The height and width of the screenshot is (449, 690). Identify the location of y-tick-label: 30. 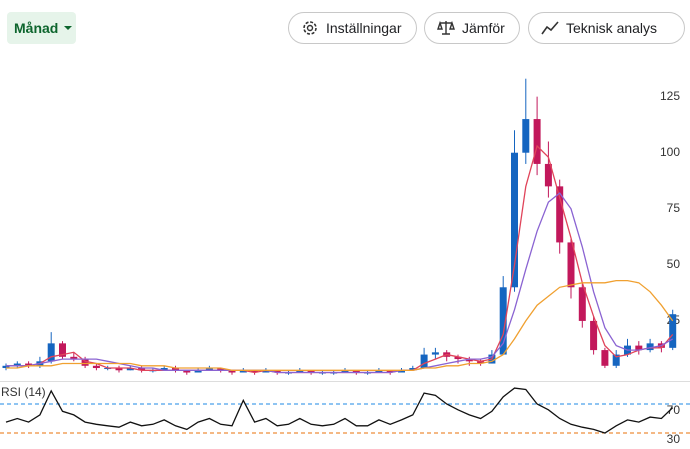
(674, 439).